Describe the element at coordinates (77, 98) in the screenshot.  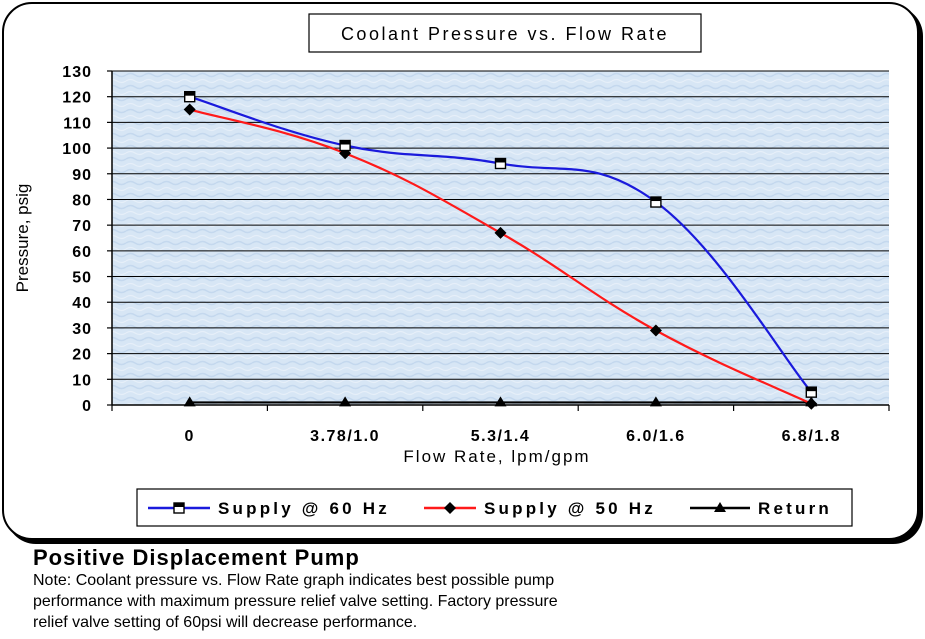
I see `y-tick-label: 120` at that location.